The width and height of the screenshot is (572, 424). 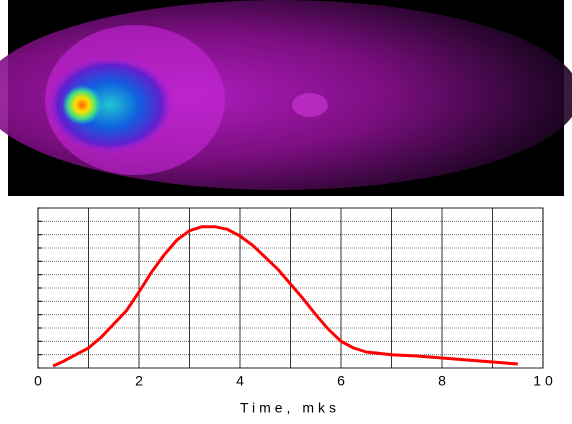 What do you see at coordinates (141, 381) in the screenshot?
I see `x-tick-label: 2` at bounding box center [141, 381].